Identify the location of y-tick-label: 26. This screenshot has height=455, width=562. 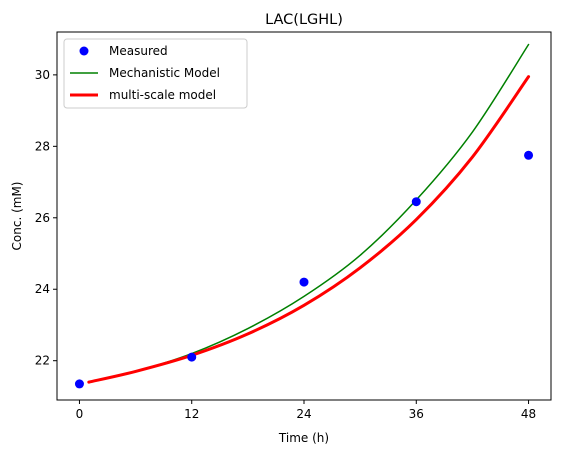
(42, 218).